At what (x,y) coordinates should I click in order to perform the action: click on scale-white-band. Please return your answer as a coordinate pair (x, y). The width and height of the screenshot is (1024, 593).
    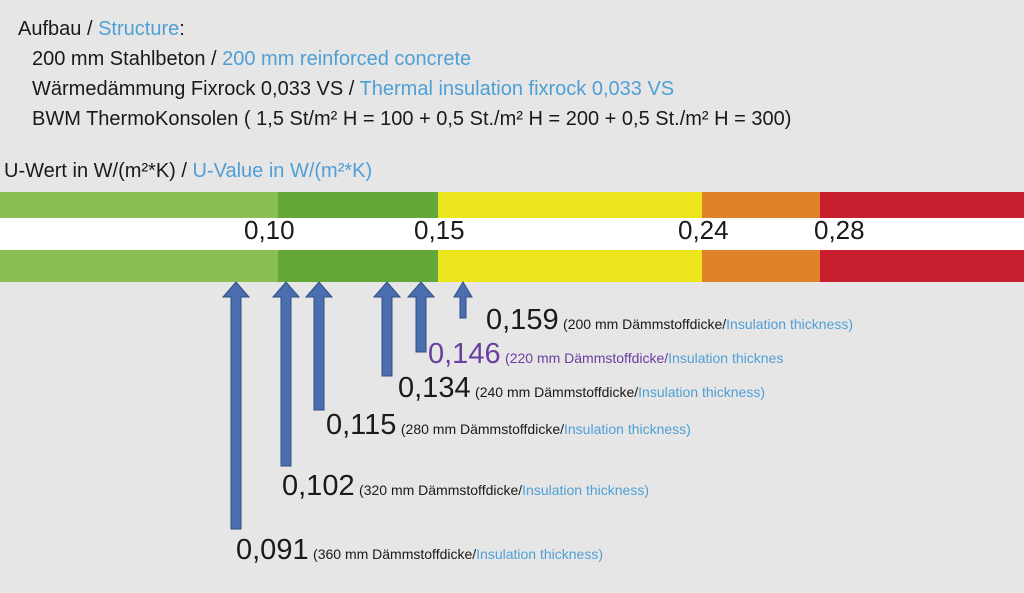
    Looking at the image, I should click on (512, 234).